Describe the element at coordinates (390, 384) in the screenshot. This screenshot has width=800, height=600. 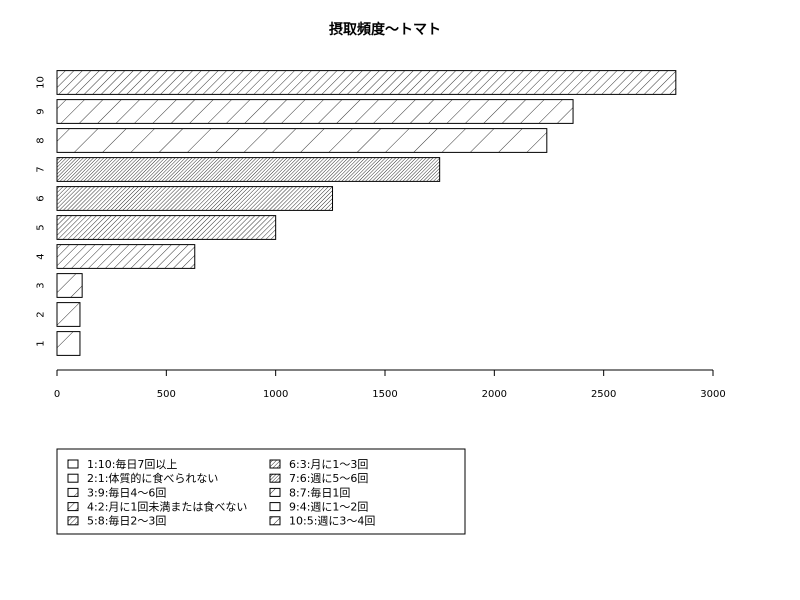
I see `x-axis: 0 500 1000 1500 2000 2500 3000` at that location.